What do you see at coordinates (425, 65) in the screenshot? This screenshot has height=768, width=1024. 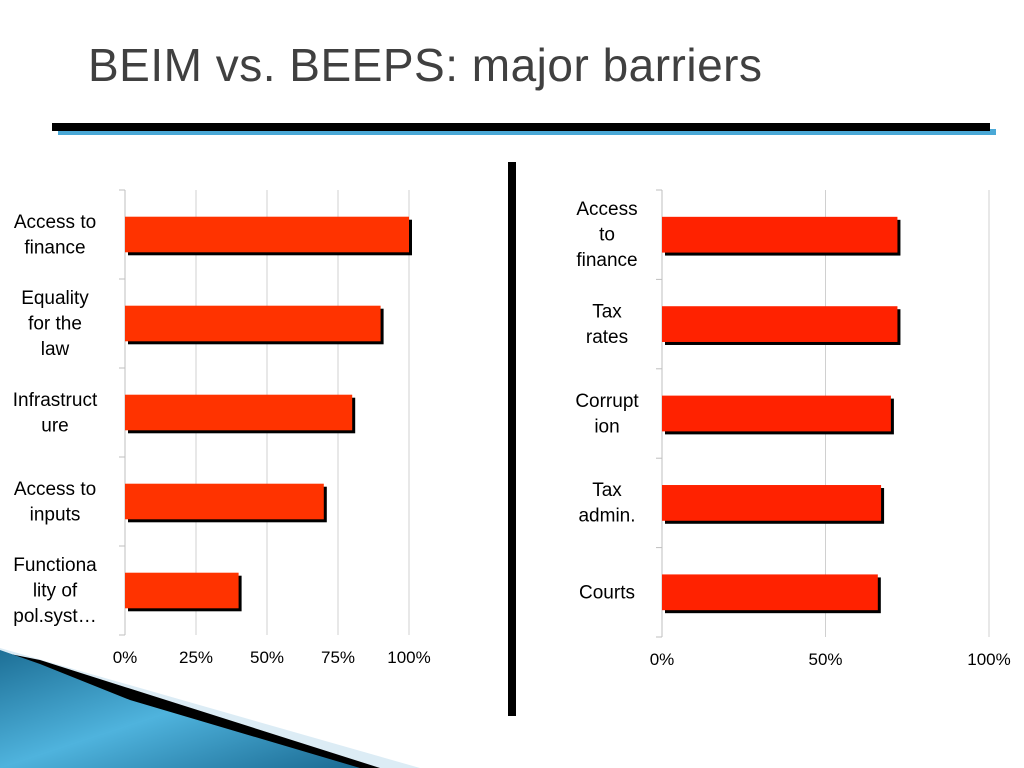 I see `slide-title: BEIM vs. BEEPS: major barriers` at bounding box center [425, 65].